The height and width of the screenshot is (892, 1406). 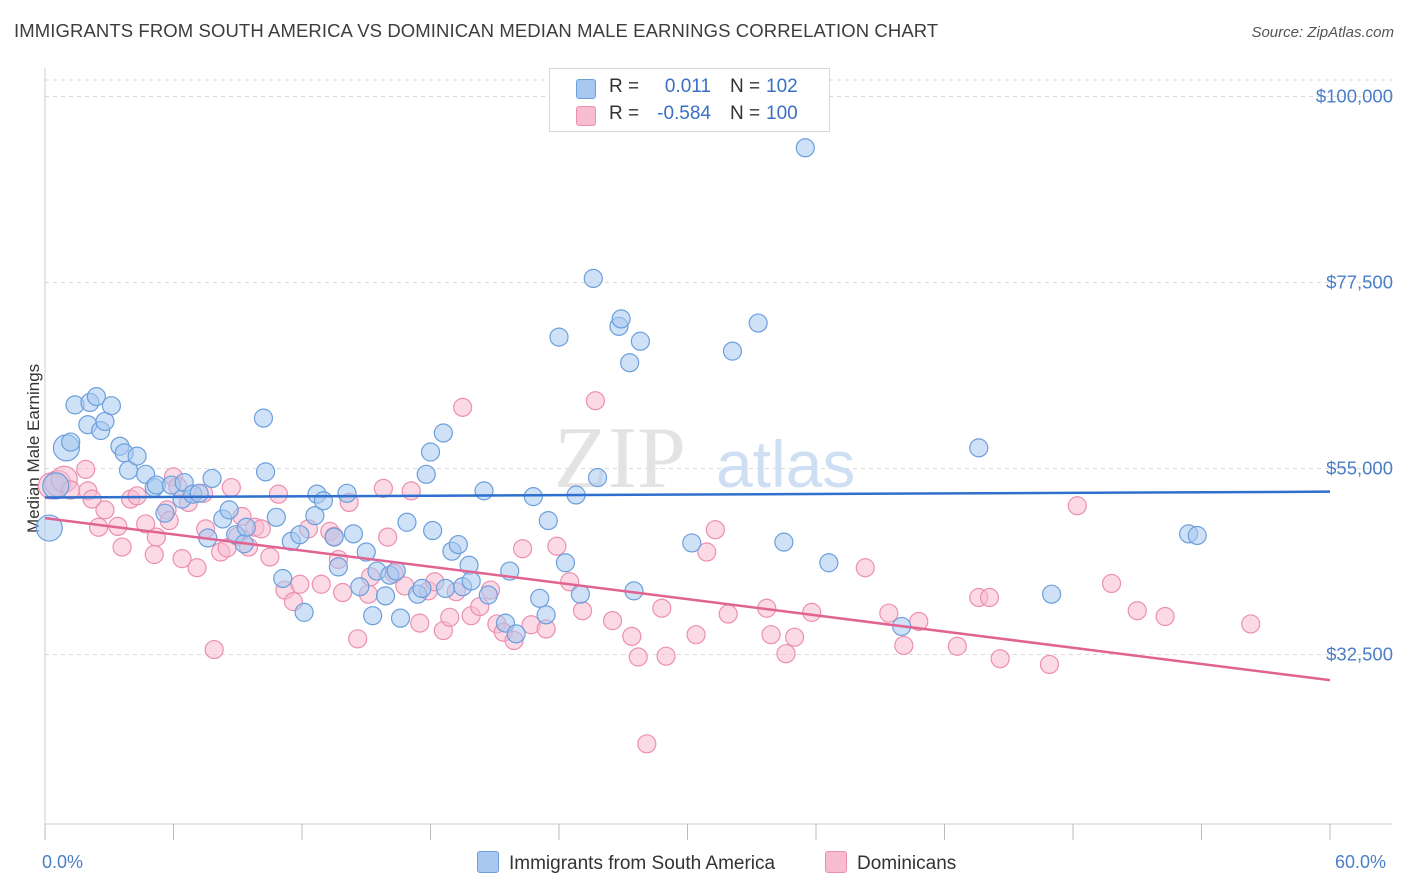 What do you see at coordinates (626, 863) in the screenshot?
I see `legend-item-south-america: Immigrants from South America` at bounding box center [626, 863].